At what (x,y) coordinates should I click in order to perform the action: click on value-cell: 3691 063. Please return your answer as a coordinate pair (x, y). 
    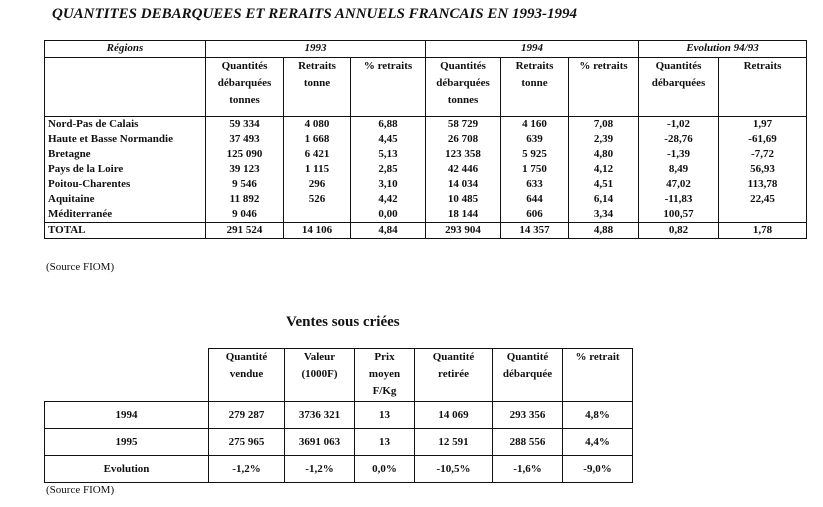
    Looking at the image, I should click on (319, 442).